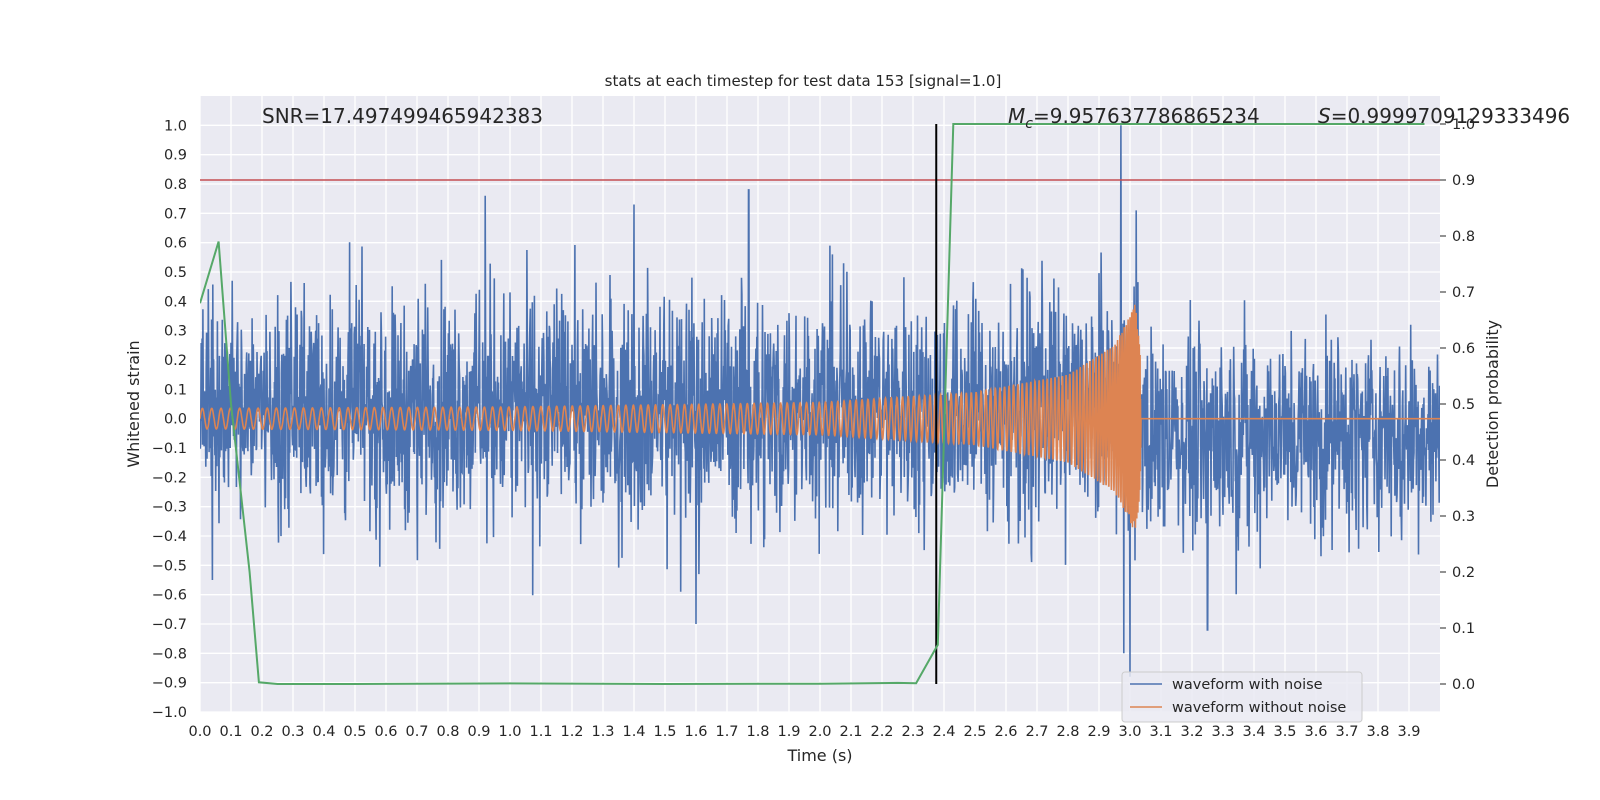 This screenshot has width=1600, height=800. Describe the element at coordinates (175, 273) in the screenshot. I see `y-tick-label: 0.5` at that location.